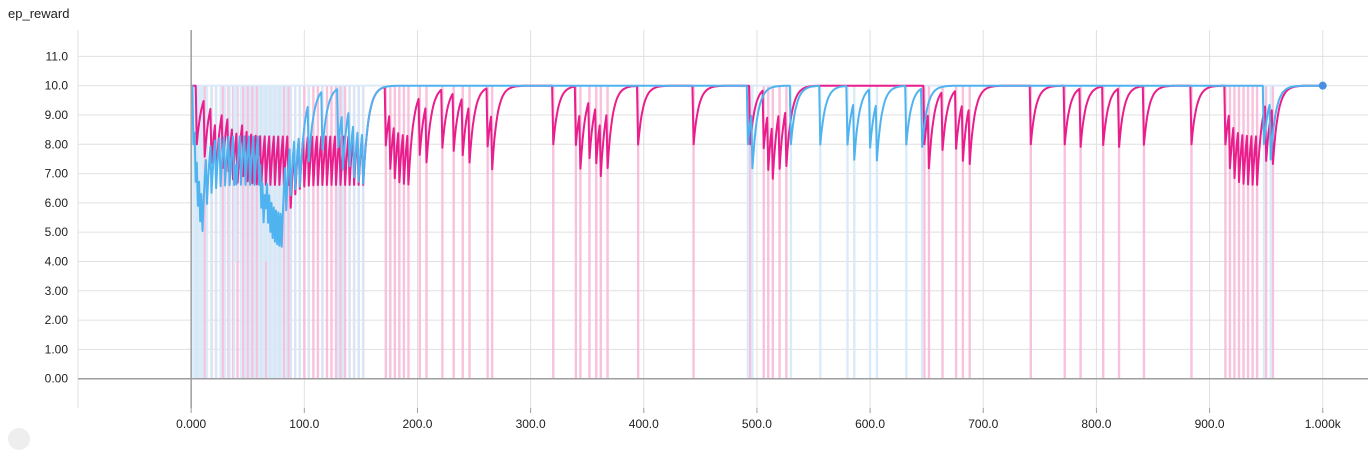 Image resolution: width=1370 pixels, height=450 pixels. Describe the element at coordinates (191, 424) in the screenshot. I see `x-tick-label: 0.000` at that location.